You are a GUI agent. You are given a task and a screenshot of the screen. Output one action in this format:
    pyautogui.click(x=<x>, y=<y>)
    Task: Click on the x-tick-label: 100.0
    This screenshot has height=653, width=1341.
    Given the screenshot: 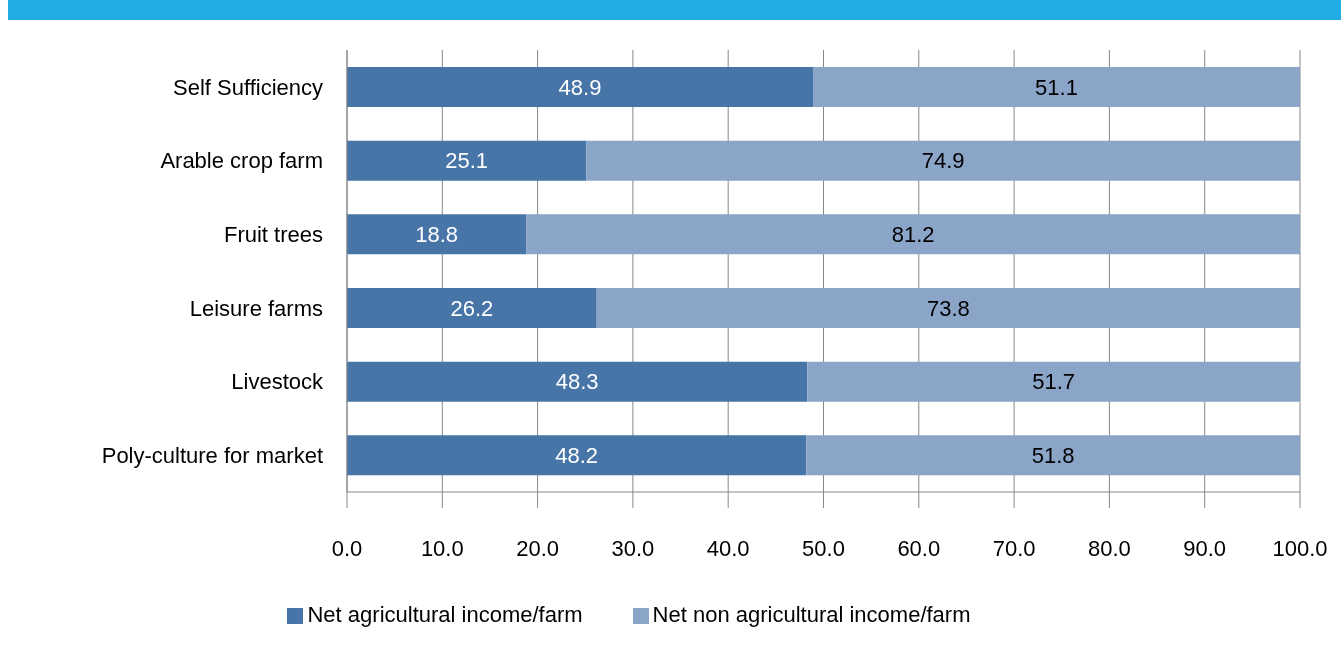 What is the action you would take?
    pyautogui.click(x=1300, y=548)
    